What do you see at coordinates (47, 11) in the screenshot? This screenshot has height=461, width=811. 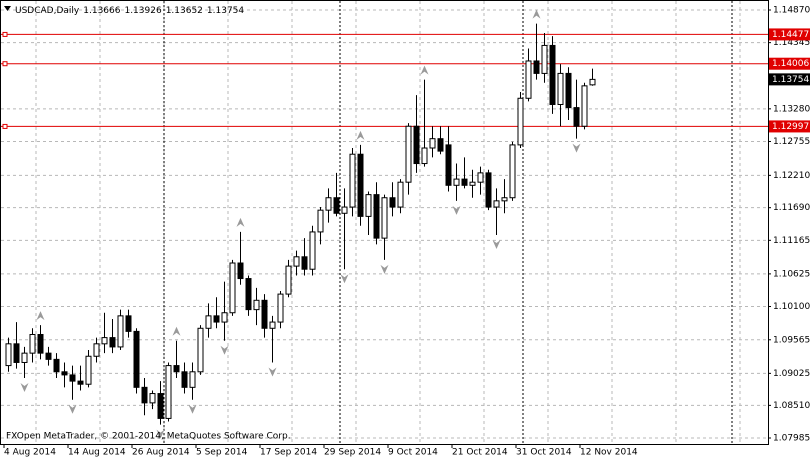 I see `header-symbol: USDCAD,Daily` at bounding box center [47, 11].